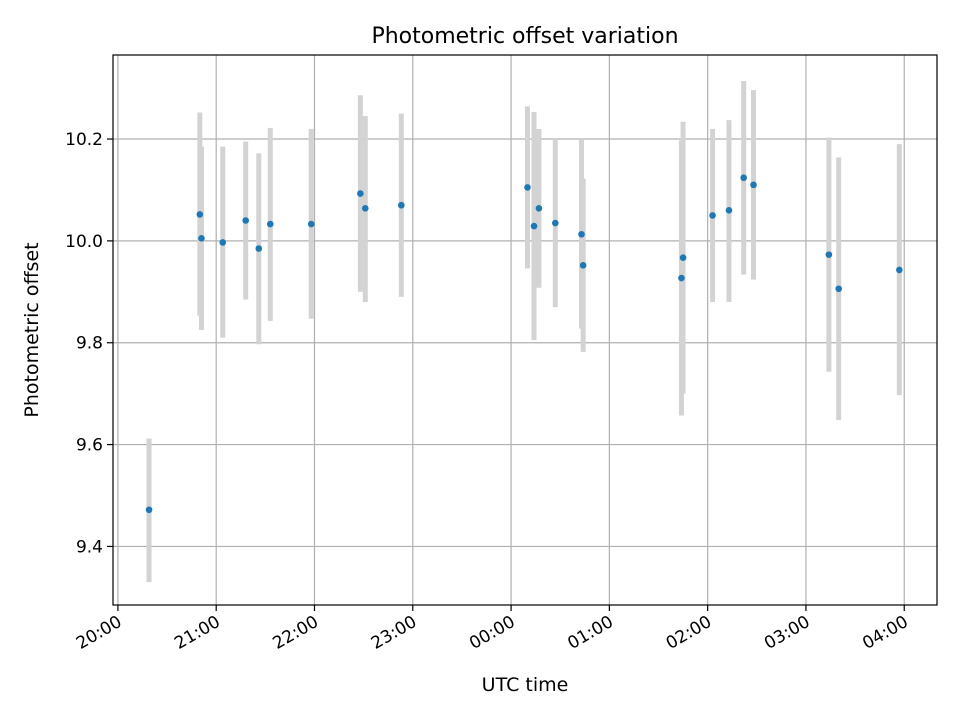 Image resolution: width=960 pixels, height=720 pixels. Describe the element at coordinates (84, 140) in the screenshot. I see `y-tick-label: 10.2` at that location.